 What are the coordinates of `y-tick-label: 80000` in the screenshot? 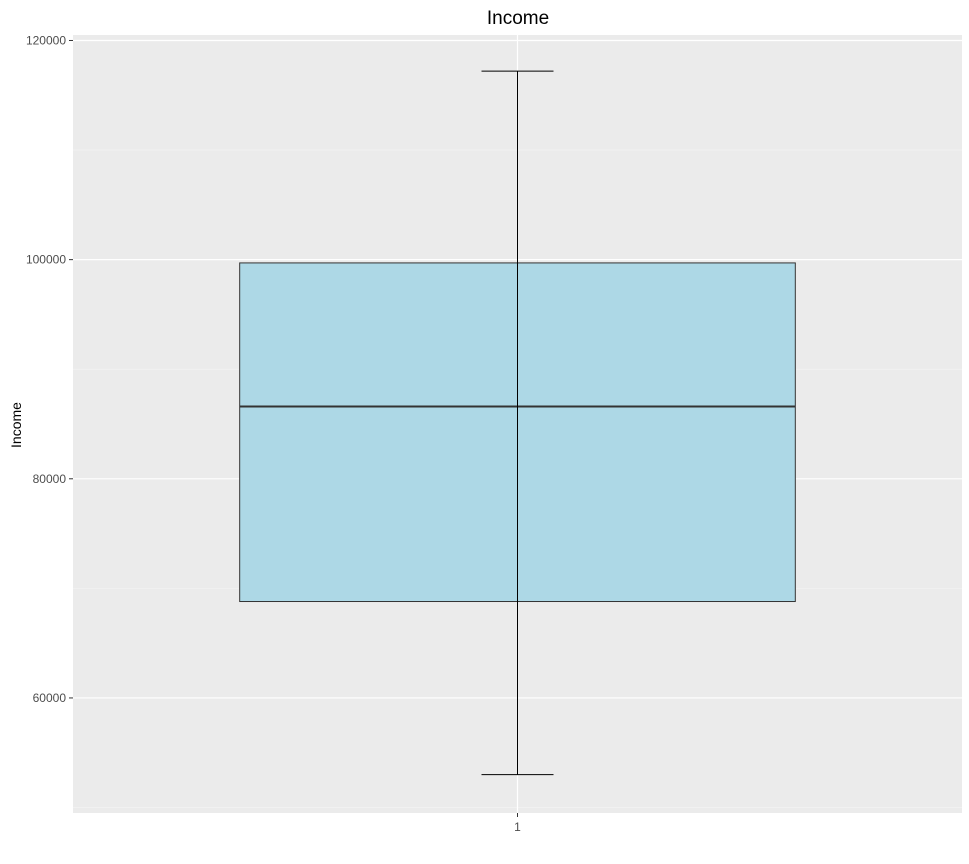 It's located at (50, 479).